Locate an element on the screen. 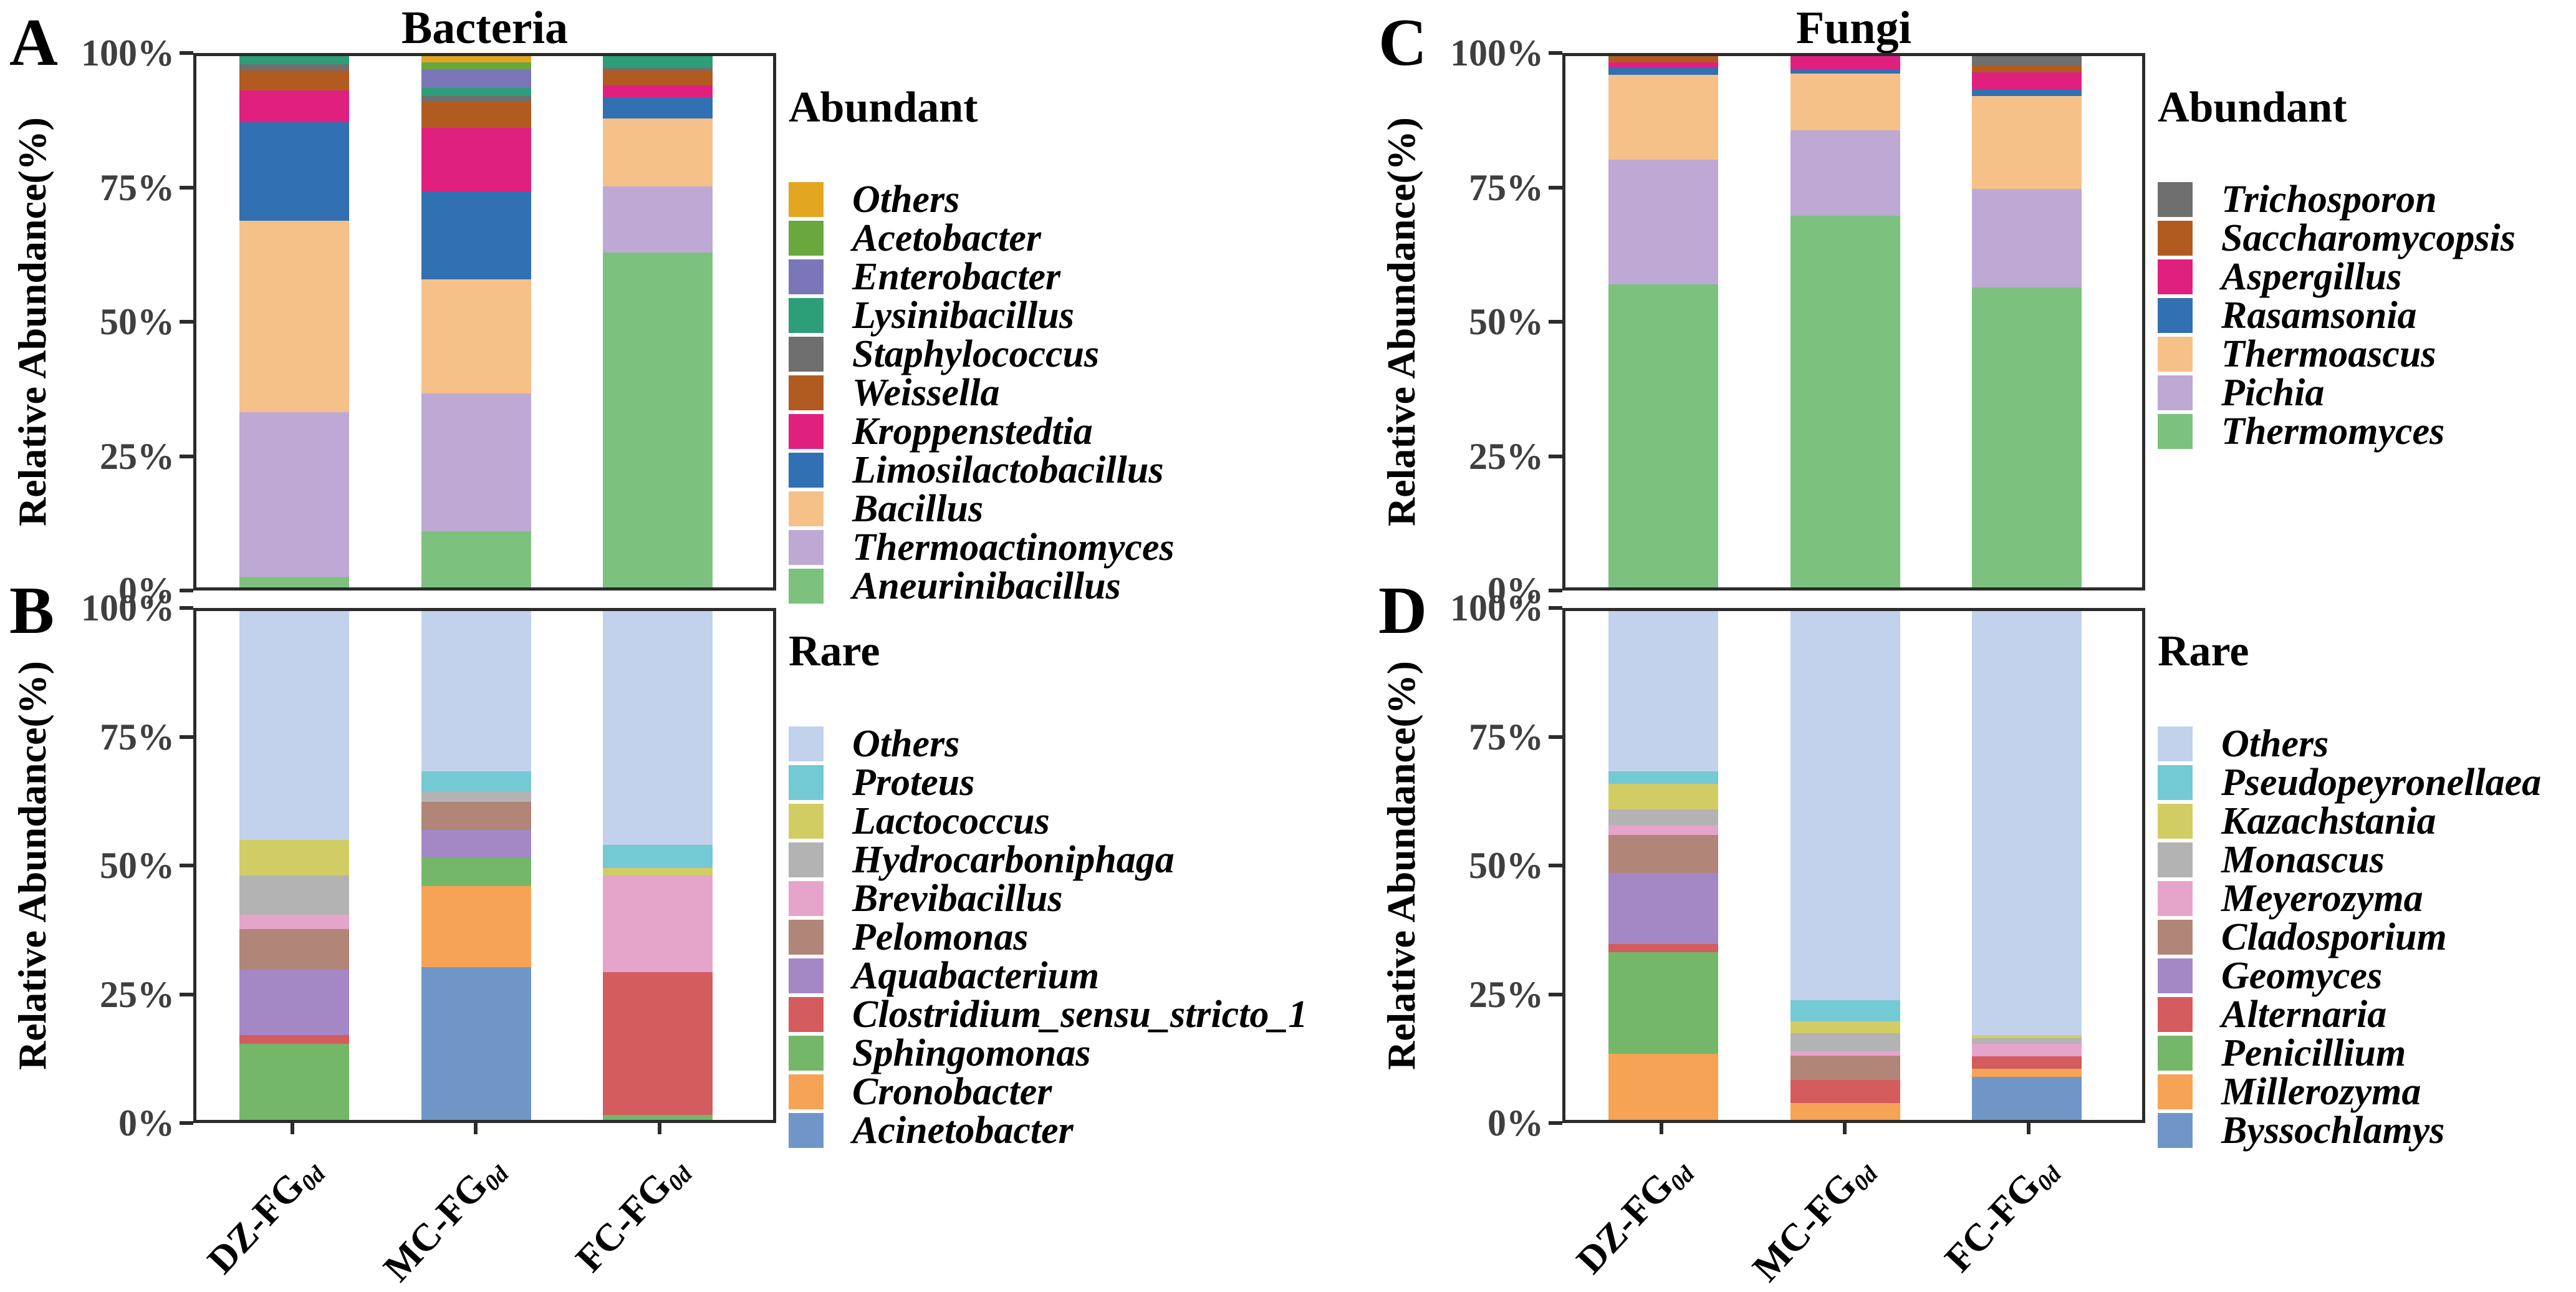 The image size is (2576, 1292). legend-name: Saccharomycopsis is located at coordinates (2368, 238).